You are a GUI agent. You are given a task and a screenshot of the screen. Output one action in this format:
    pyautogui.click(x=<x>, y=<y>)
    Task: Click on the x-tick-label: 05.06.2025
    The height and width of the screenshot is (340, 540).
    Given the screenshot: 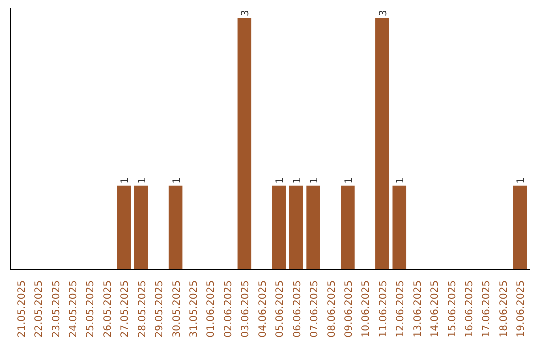 What is the action you would take?
    pyautogui.click(x=280, y=309)
    